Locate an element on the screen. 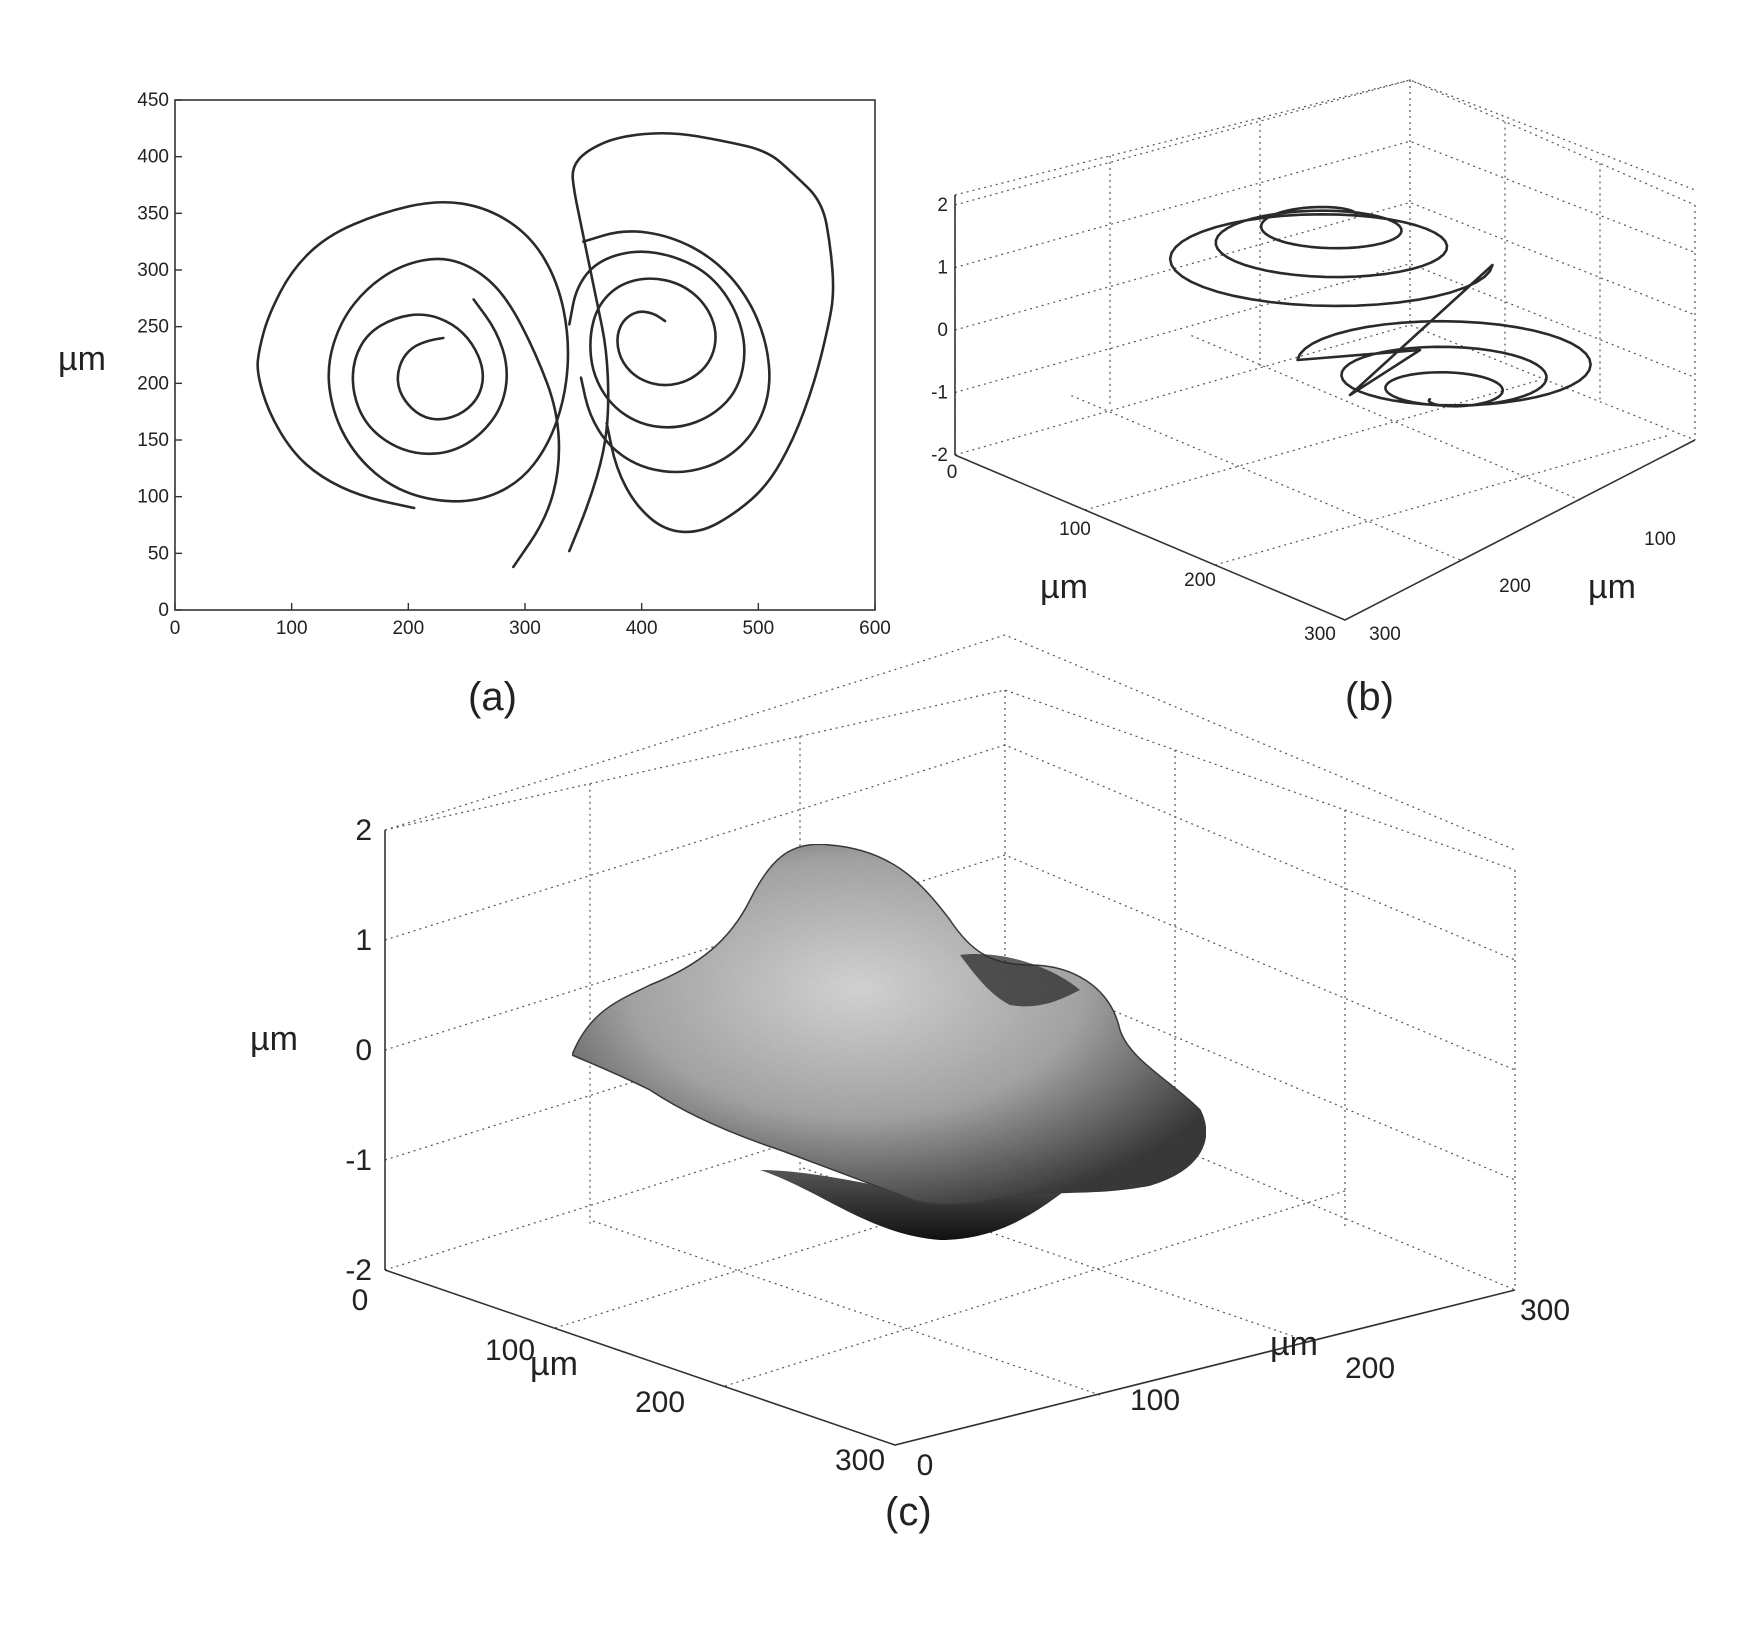 Image resolution: width=1761 pixels, height=1638 pixels. panel-b-y-tick-label: 200 is located at coordinates (1515, 586).